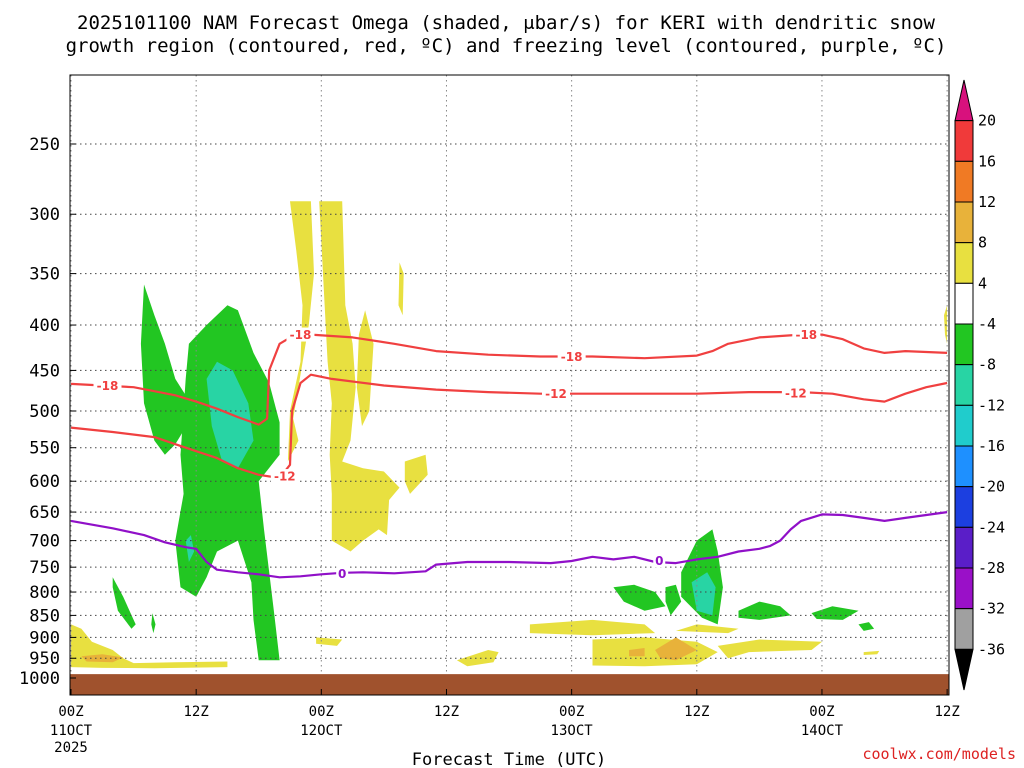 This screenshot has width=1024, height=768. What do you see at coordinates (44, 593) in the screenshot?
I see `y-tick-label-800: 800` at bounding box center [44, 593].